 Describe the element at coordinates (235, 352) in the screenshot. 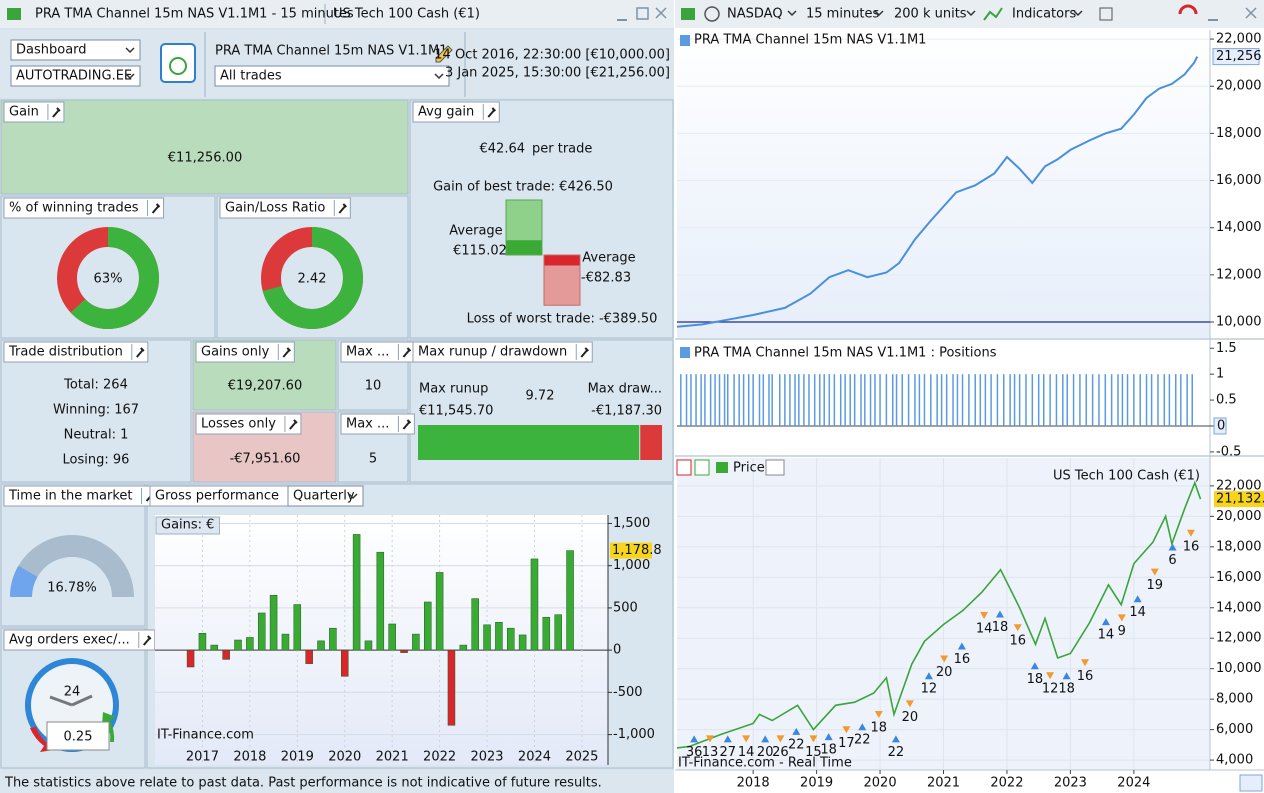

I see `gains-only-header: Gains only` at that location.